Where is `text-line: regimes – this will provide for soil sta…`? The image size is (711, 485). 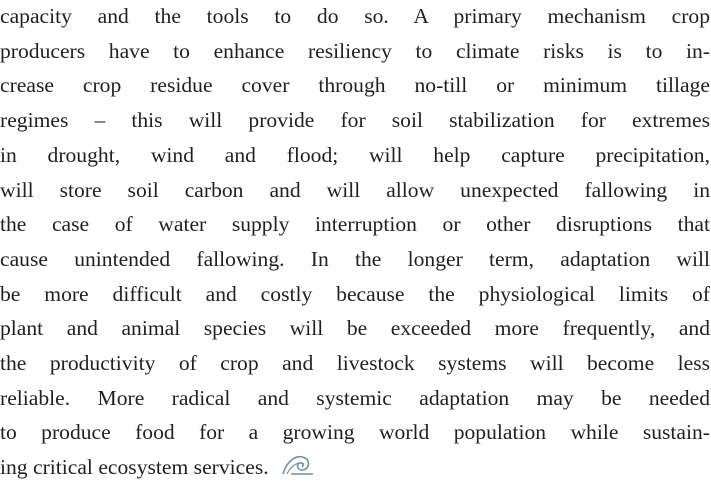 text-line: regimes – this will provide for soil sta… is located at coordinates (355, 120).